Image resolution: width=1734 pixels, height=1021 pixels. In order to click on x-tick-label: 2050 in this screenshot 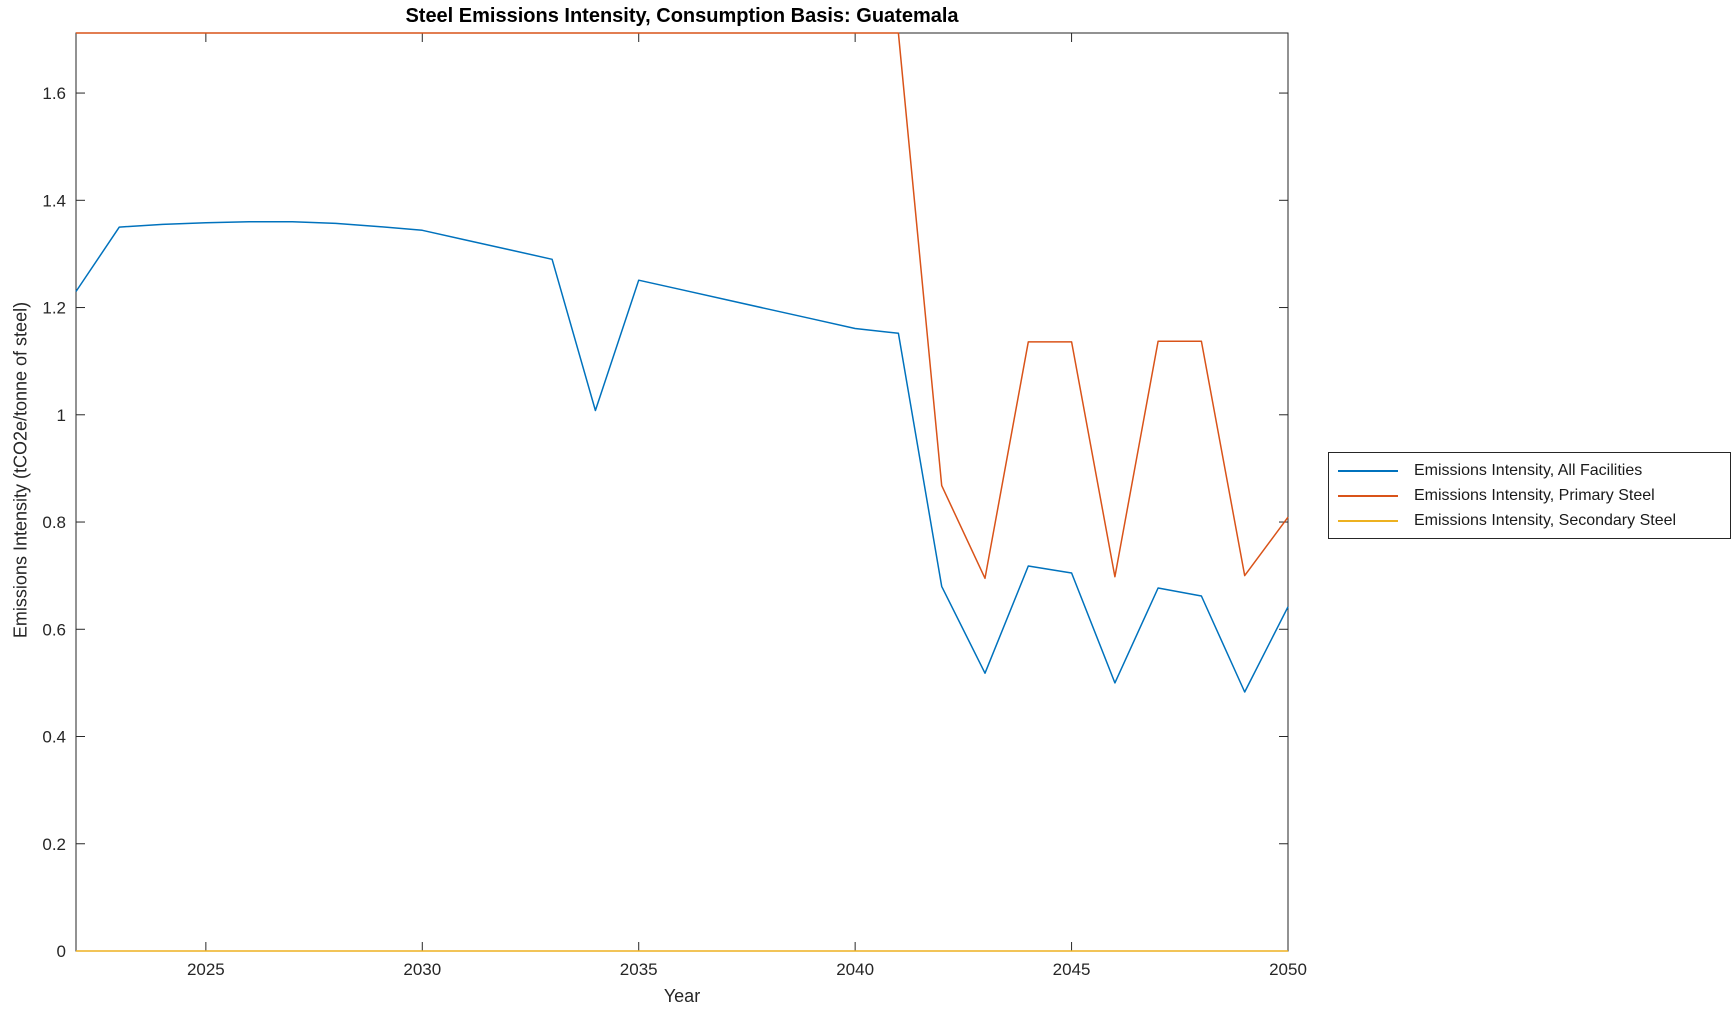, I will do `click(1288, 969)`.